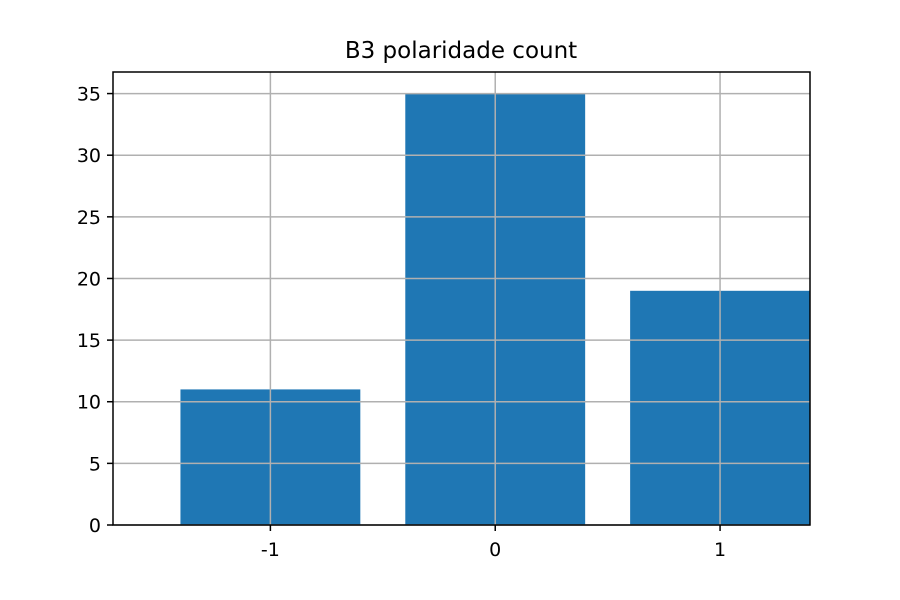 The image size is (900, 600). What do you see at coordinates (720, 550) in the screenshot?
I see `x-tick-label-2: 1` at bounding box center [720, 550].